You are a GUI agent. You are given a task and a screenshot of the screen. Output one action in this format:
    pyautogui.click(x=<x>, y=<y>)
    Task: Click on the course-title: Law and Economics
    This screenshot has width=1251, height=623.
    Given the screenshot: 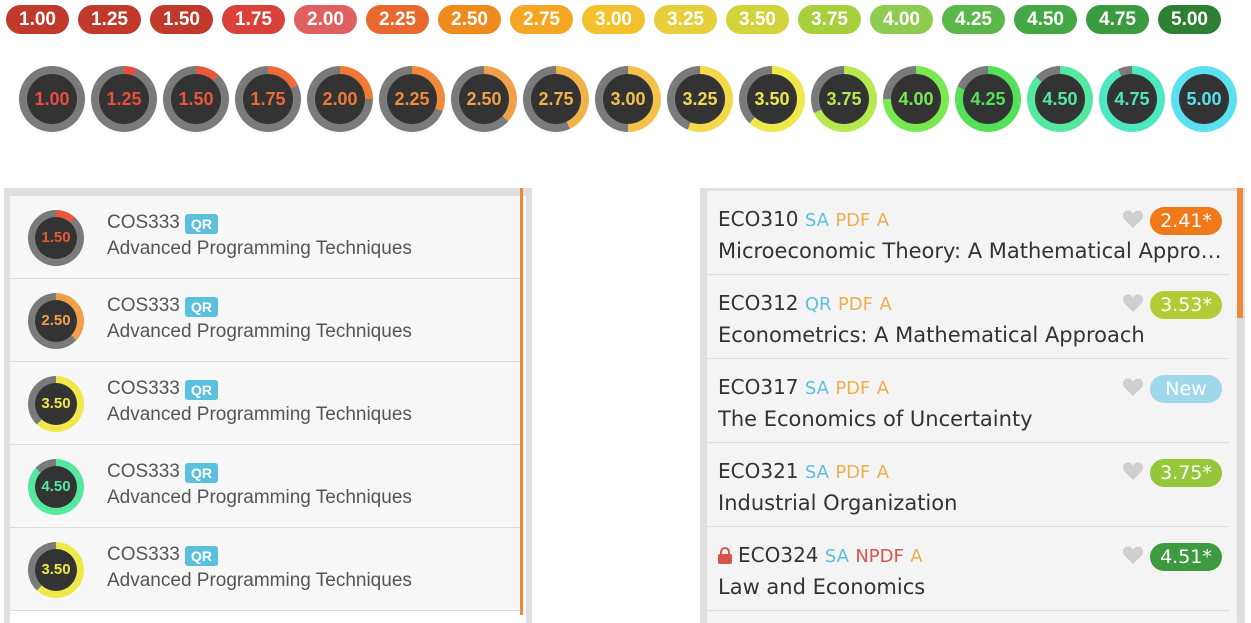 What is the action you would take?
    pyautogui.click(x=822, y=587)
    